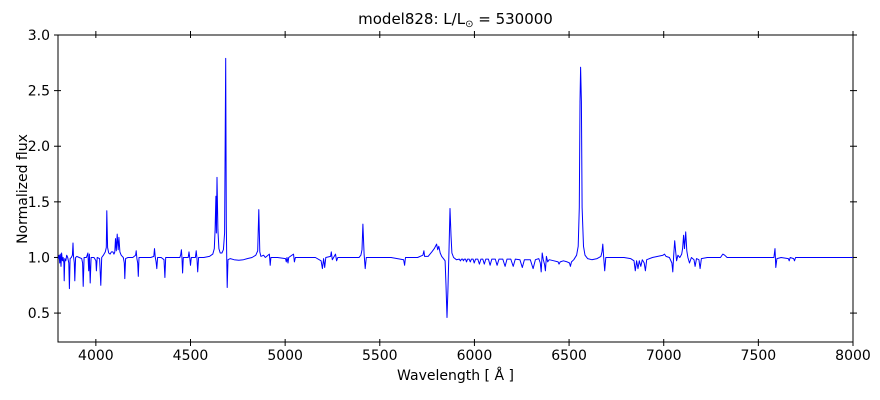 The height and width of the screenshot is (400, 880). Describe the element at coordinates (853, 356) in the screenshot. I see `x-tick-label: 8000` at that location.